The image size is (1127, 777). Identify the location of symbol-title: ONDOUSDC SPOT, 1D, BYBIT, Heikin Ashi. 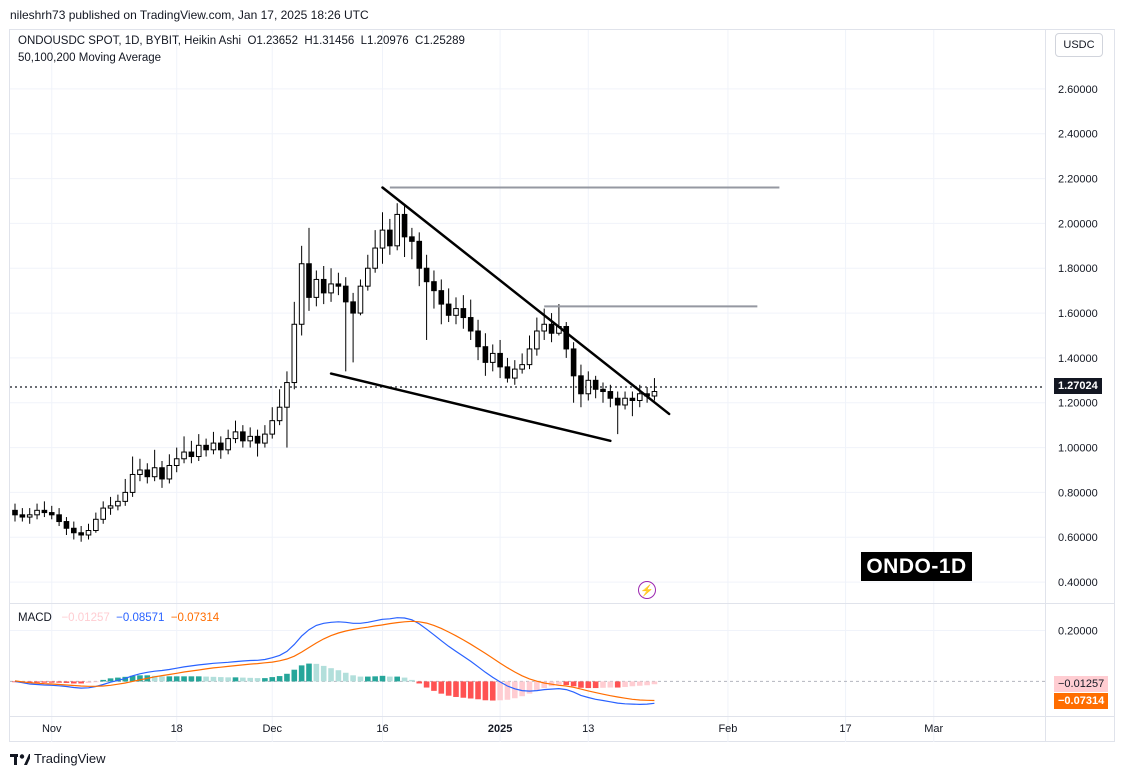
(130, 41).